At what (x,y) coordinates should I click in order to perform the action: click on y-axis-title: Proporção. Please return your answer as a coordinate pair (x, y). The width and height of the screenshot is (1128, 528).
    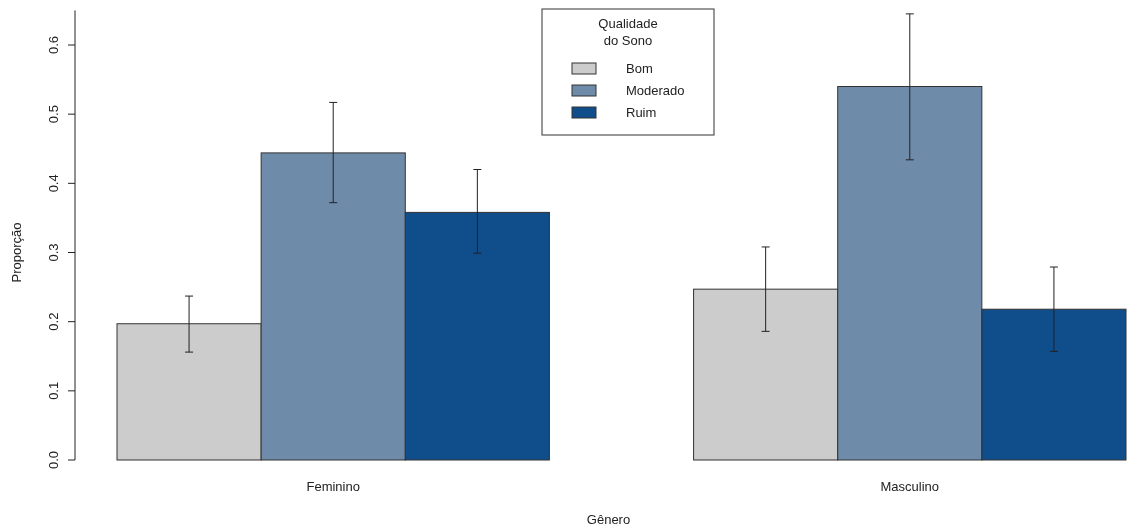
    Looking at the image, I should click on (16, 252).